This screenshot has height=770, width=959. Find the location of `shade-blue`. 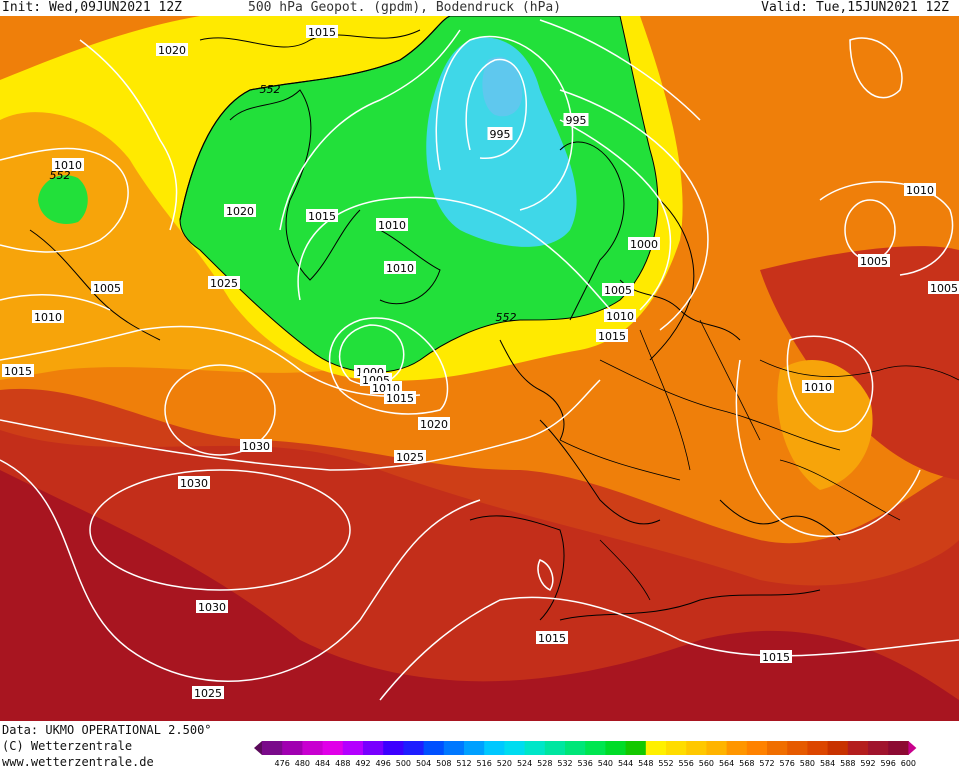

shade-blue is located at coordinates (502, 86).